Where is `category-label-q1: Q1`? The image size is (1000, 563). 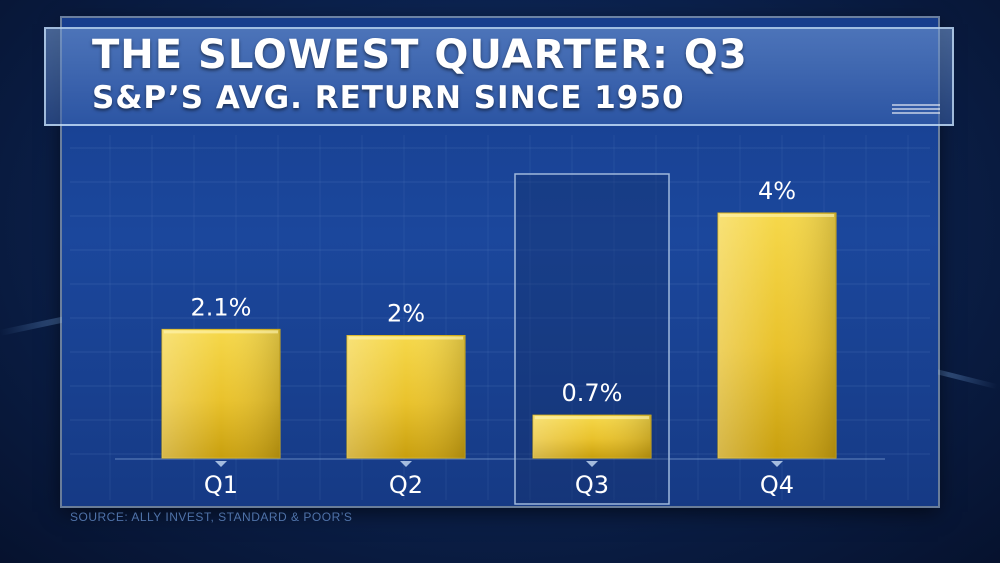 category-label-q1: Q1 is located at coordinates (221, 485).